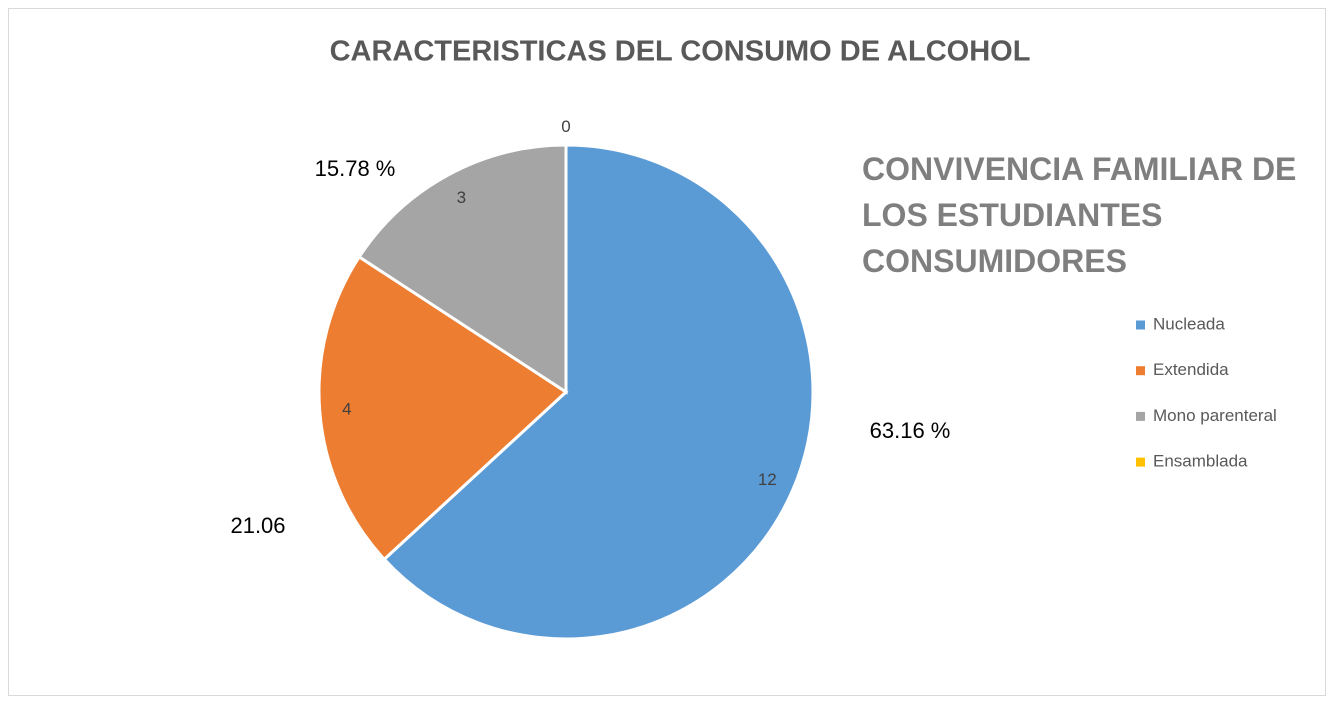 The image size is (1334, 704). Describe the element at coordinates (461, 197) in the screenshot. I see `data-label: 3` at that location.